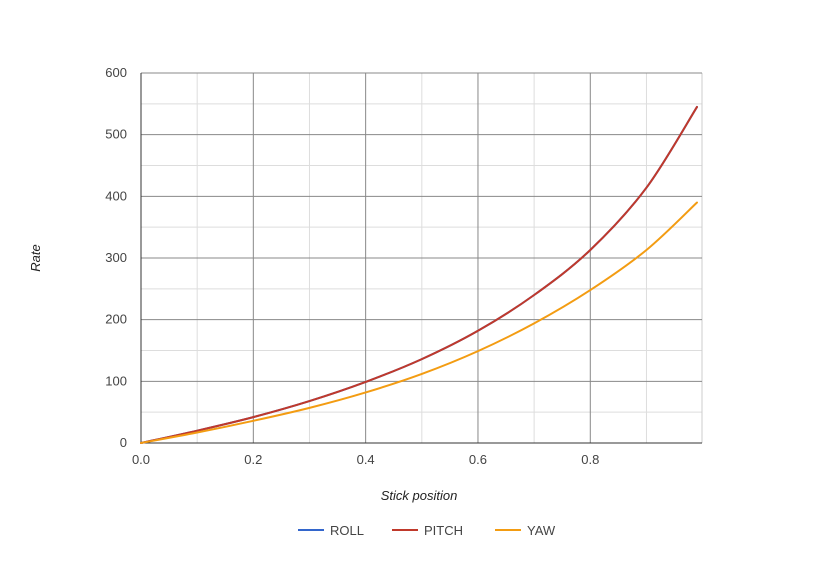 This screenshot has width=813, height=567. What do you see at coordinates (141, 459) in the screenshot?
I see `x-tick-label: 0.0` at bounding box center [141, 459].